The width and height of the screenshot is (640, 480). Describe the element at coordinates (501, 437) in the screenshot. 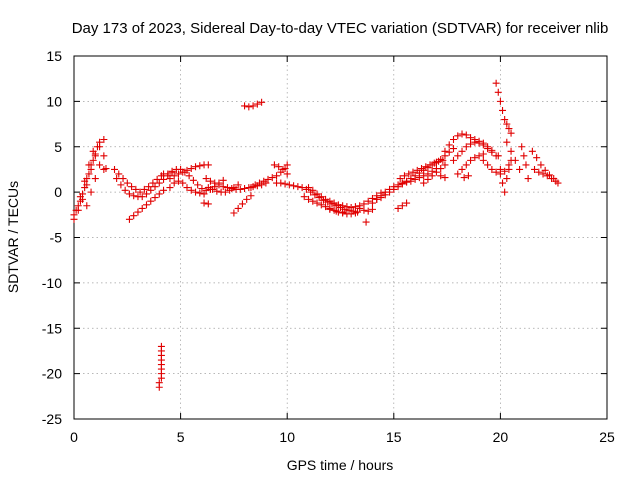

I see `x-tick-label: 20` at that location.